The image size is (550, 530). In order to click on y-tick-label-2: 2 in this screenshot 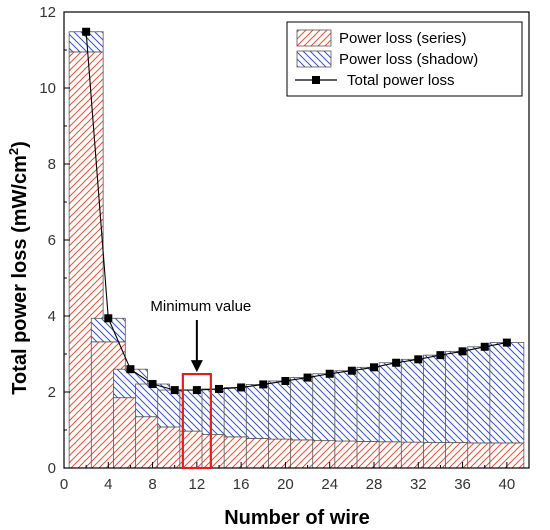, I will do `click(52, 392)`.